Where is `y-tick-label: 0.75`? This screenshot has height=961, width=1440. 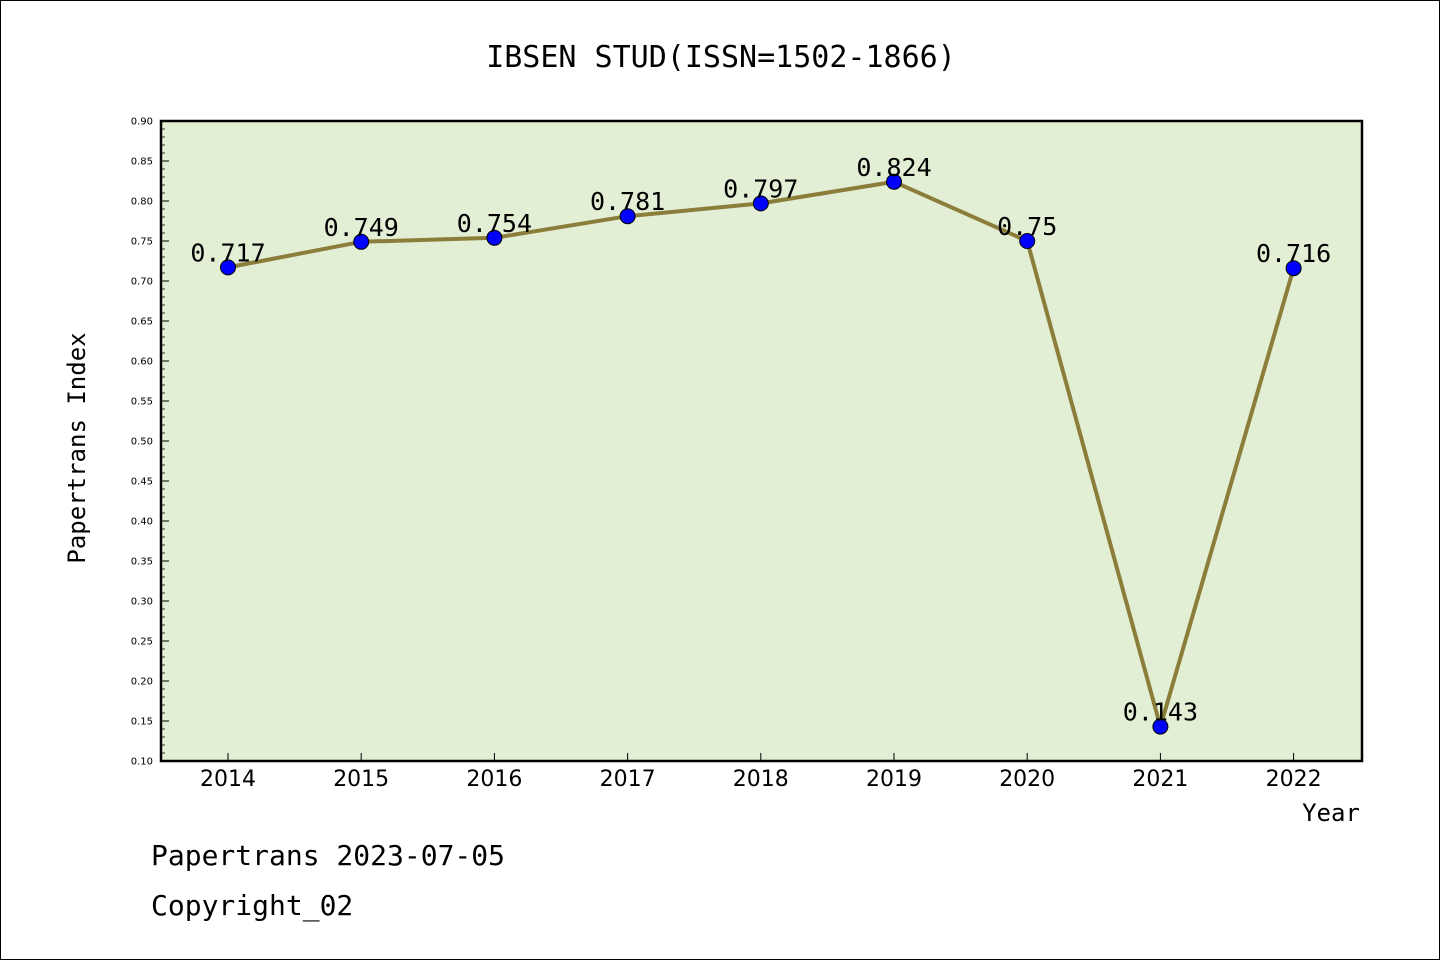 y-tick-label: 0.75 is located at coordinates (142, 242).